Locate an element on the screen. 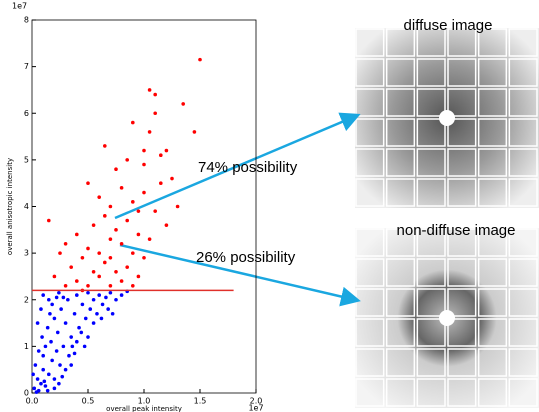 The width and height of the screenshot is (539, 412). annotation: 74% possibility is located at coordinates (248, 167).